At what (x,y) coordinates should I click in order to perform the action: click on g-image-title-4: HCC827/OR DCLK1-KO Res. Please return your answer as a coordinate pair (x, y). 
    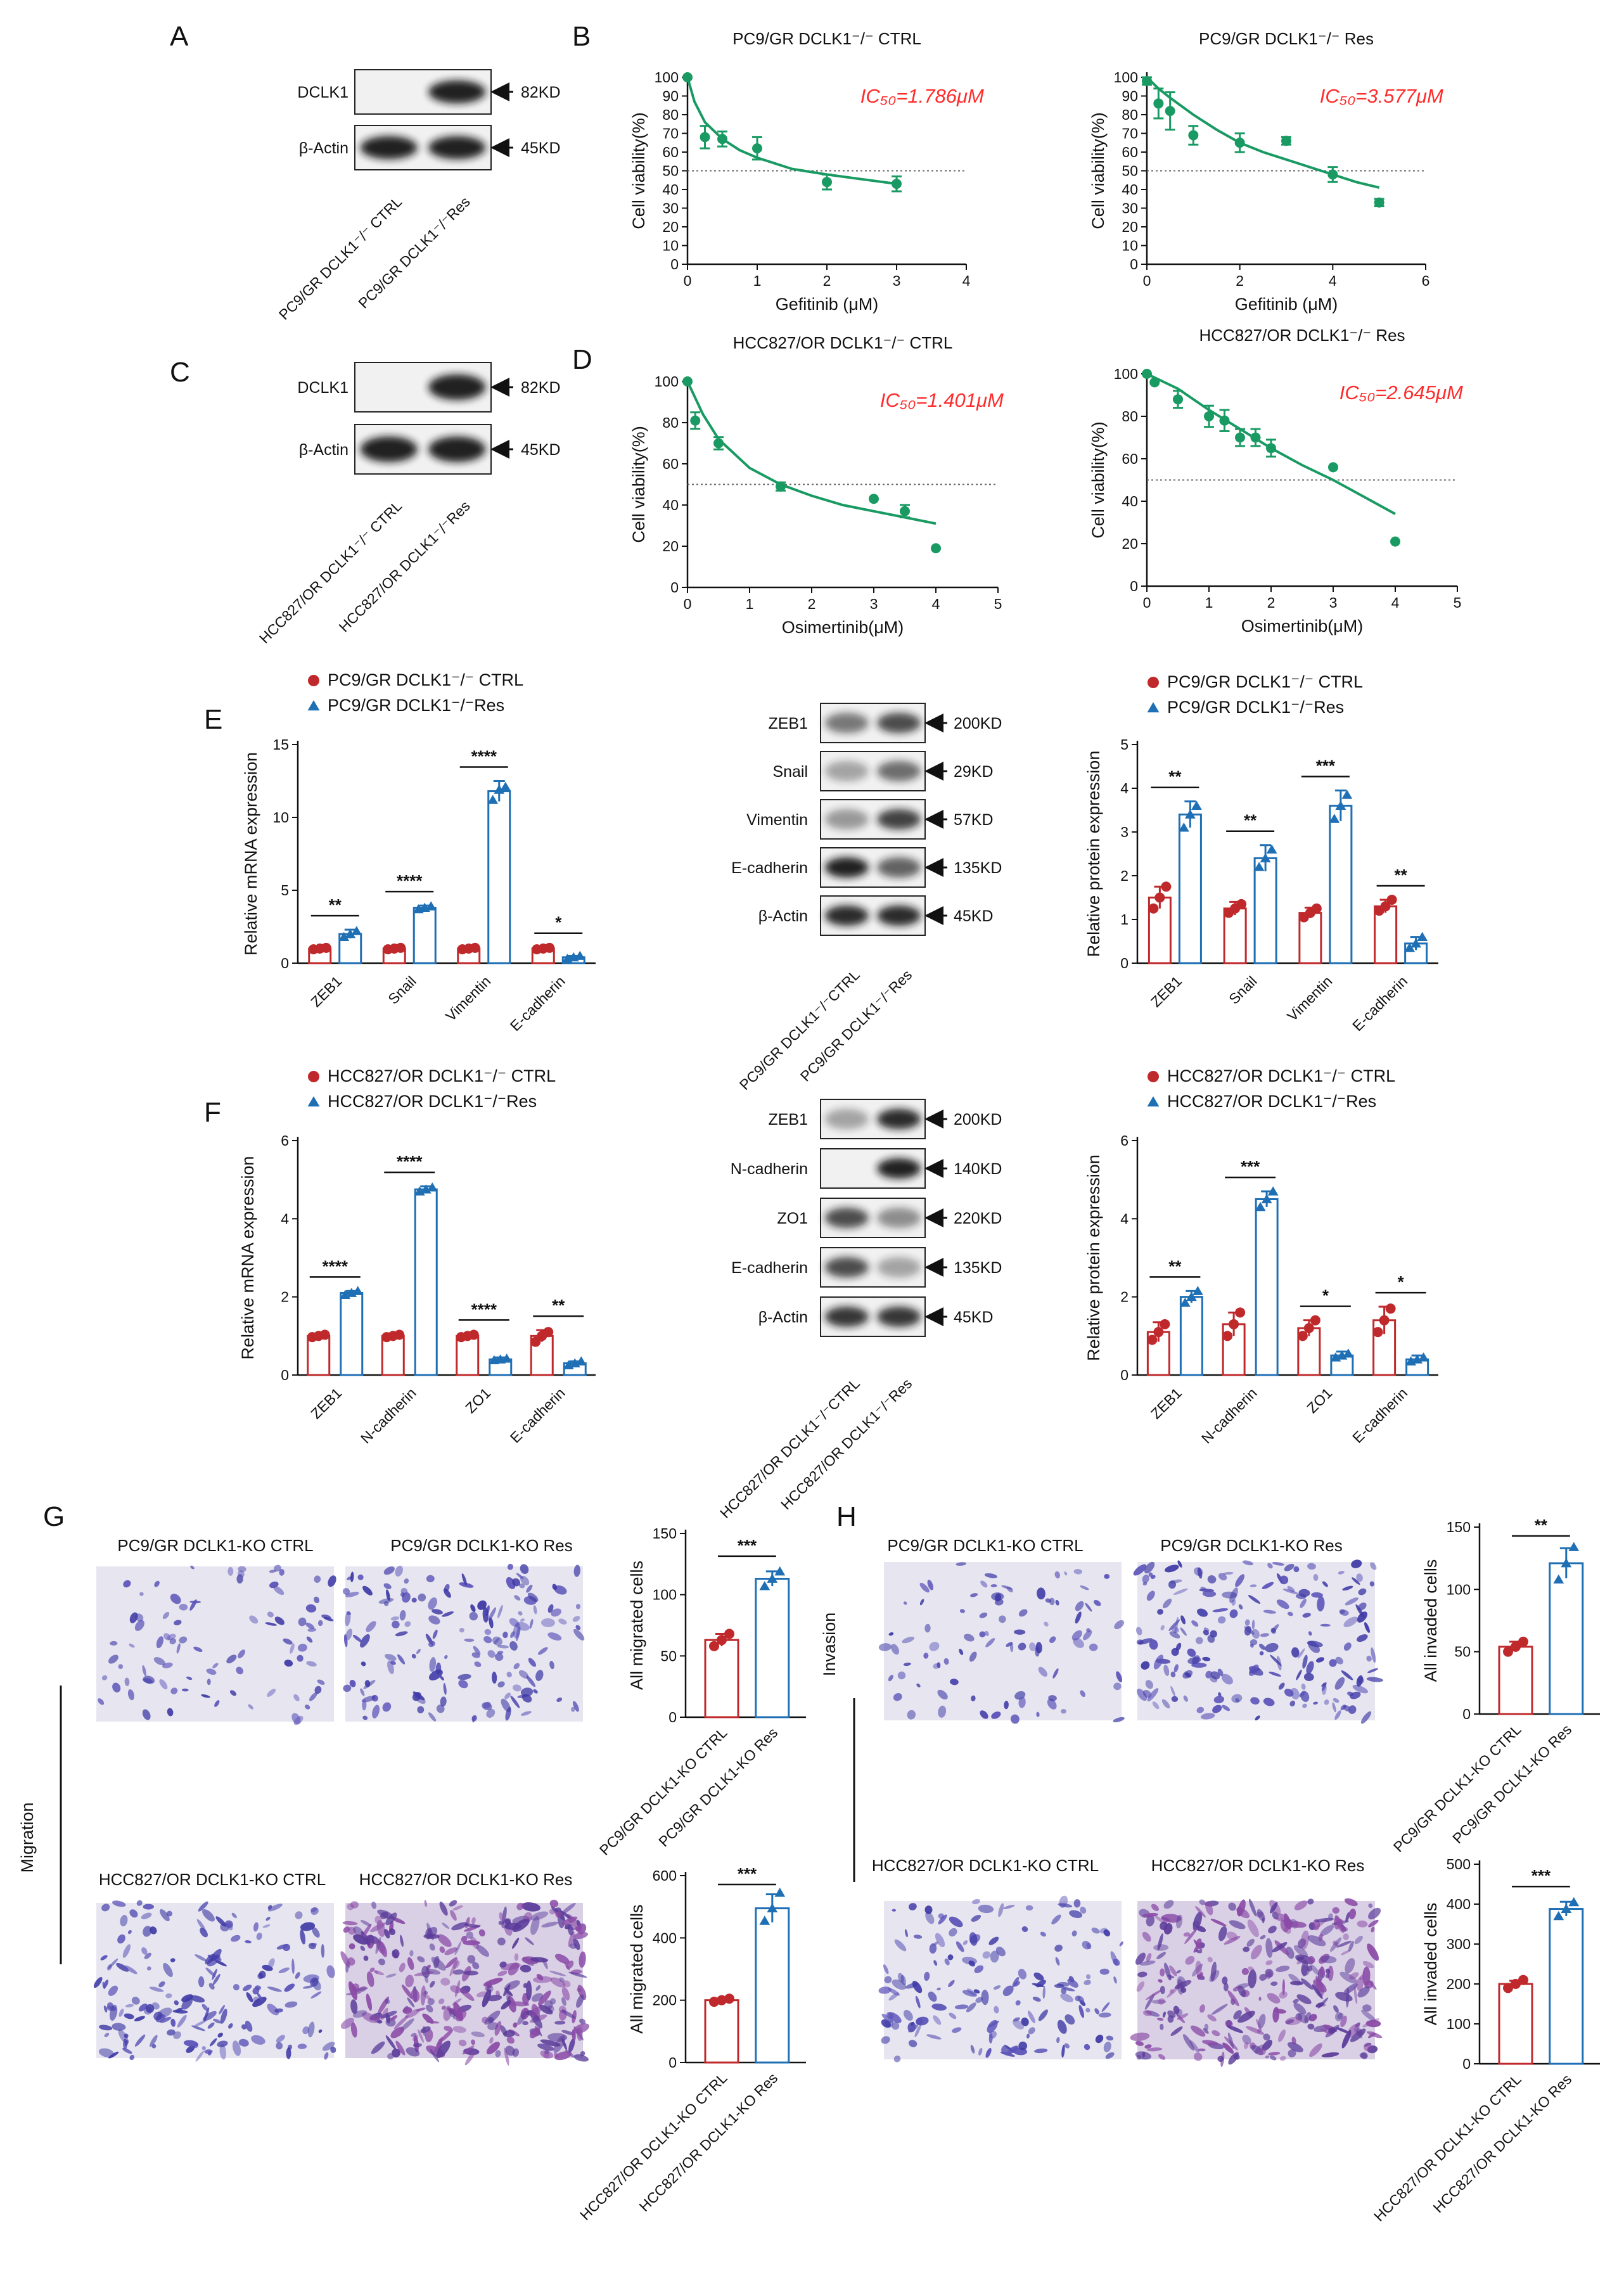
    Looking at the image, I should click on (466, 1880).